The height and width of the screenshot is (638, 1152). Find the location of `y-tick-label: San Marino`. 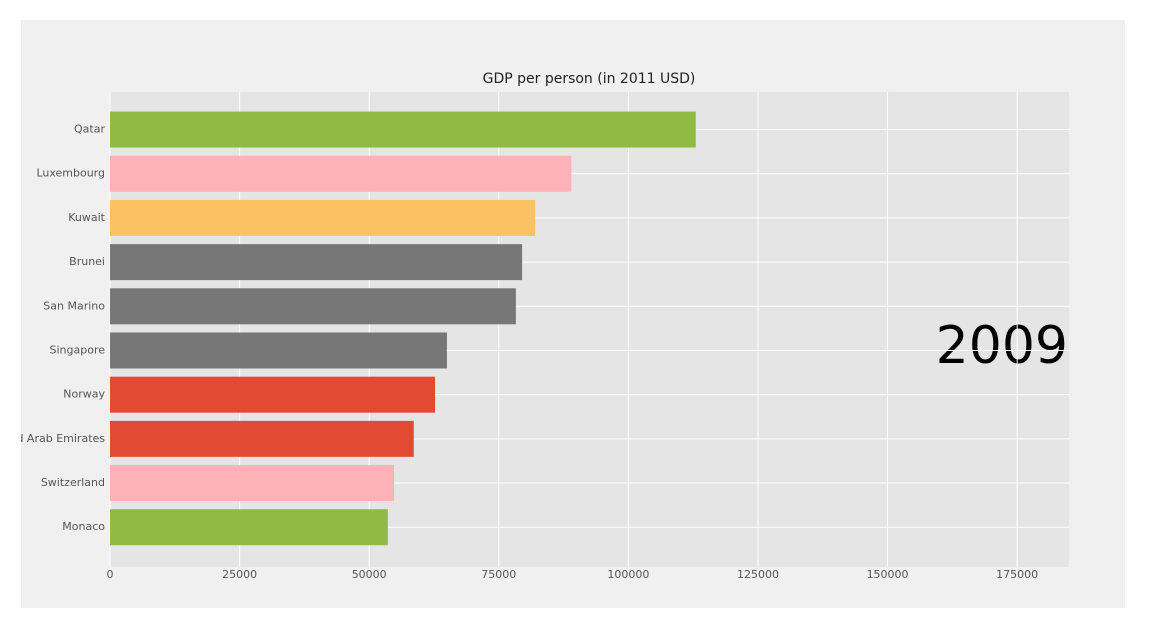

y-tick-label: San Marino is located at coordinates (74, 305).